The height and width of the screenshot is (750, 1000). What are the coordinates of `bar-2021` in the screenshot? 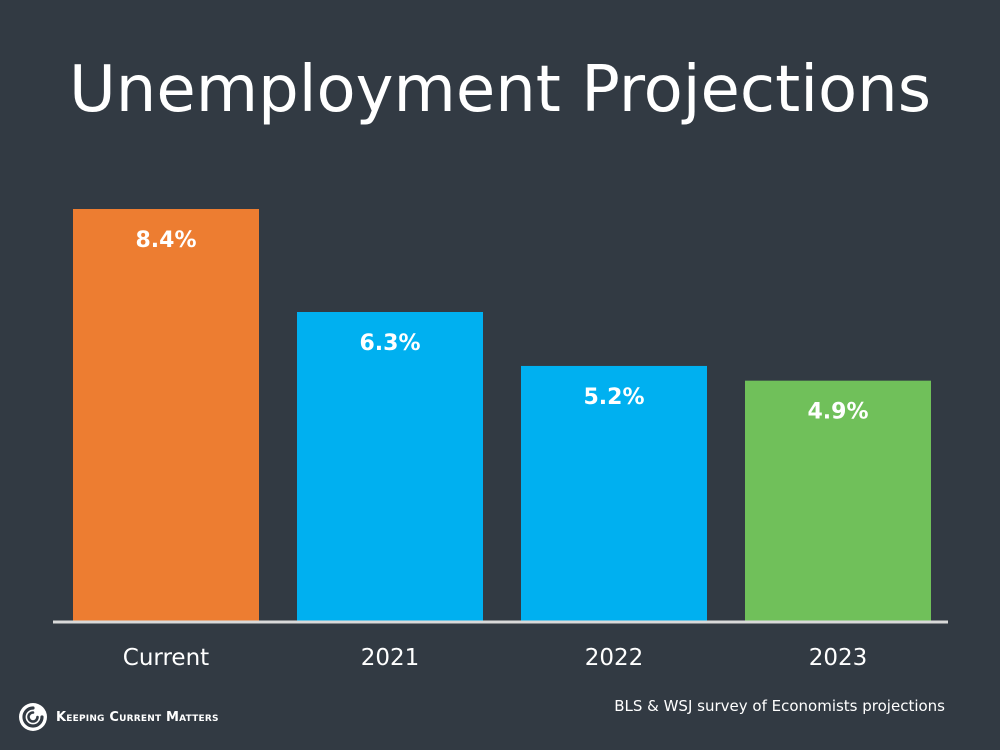 It's located at (390, 466).